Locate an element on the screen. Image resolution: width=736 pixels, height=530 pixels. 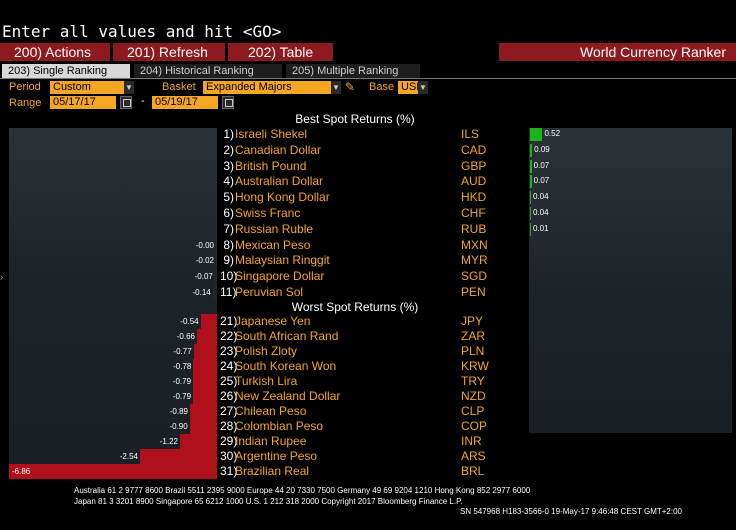
tab-historical-ranking: 204) Historical Ranking is located at coordinates (208, 71).